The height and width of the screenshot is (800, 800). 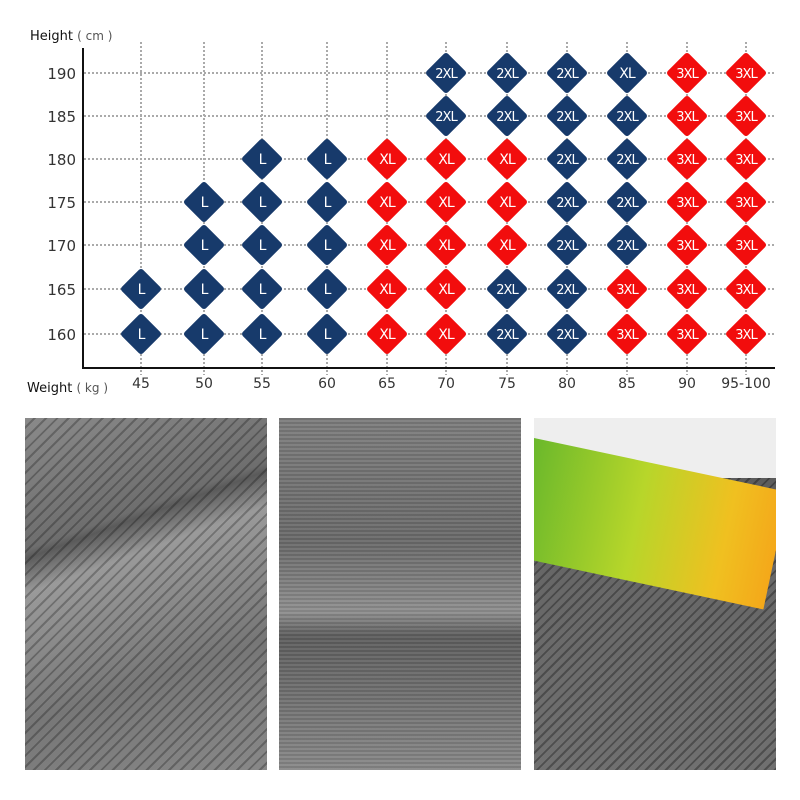 I want to click on y-tick-label: 170, so click(x=61, y=246).